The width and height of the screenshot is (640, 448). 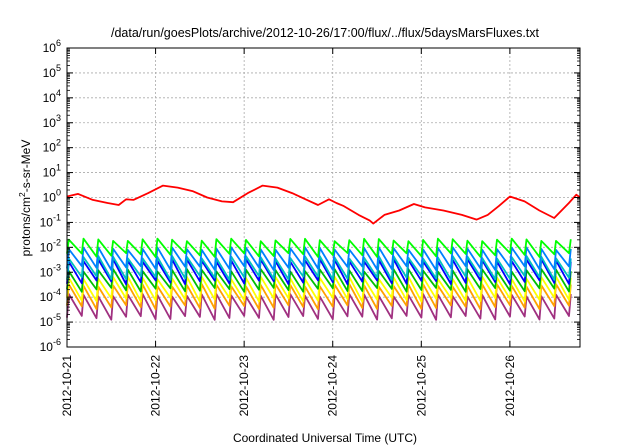 What do you see at coordinates (50, 220) in the screenshot?
I see `y-tick-label: 10⁻¹` at bounding box center [50, 220].